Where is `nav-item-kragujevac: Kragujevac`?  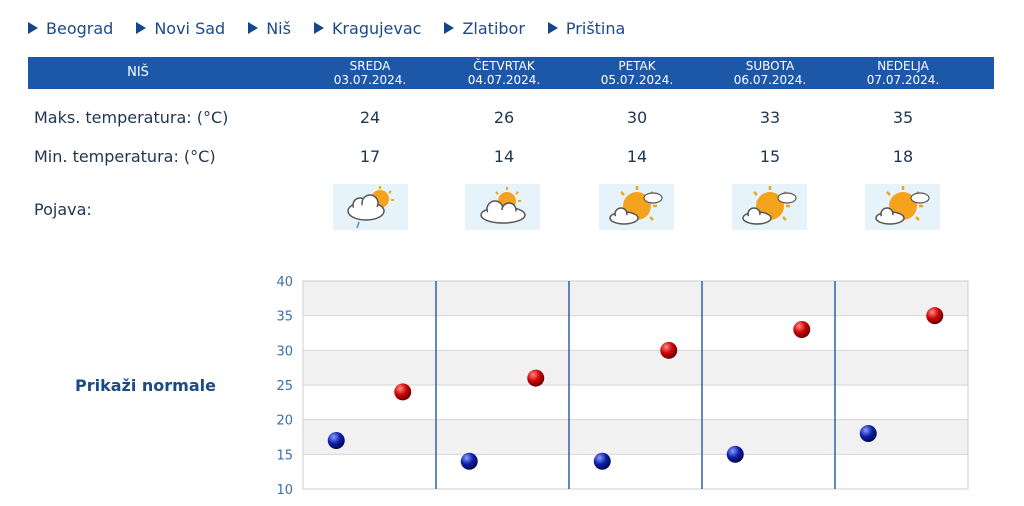
nav-item-kragujevac: Kragujevac is located at coordinates (367, 28).